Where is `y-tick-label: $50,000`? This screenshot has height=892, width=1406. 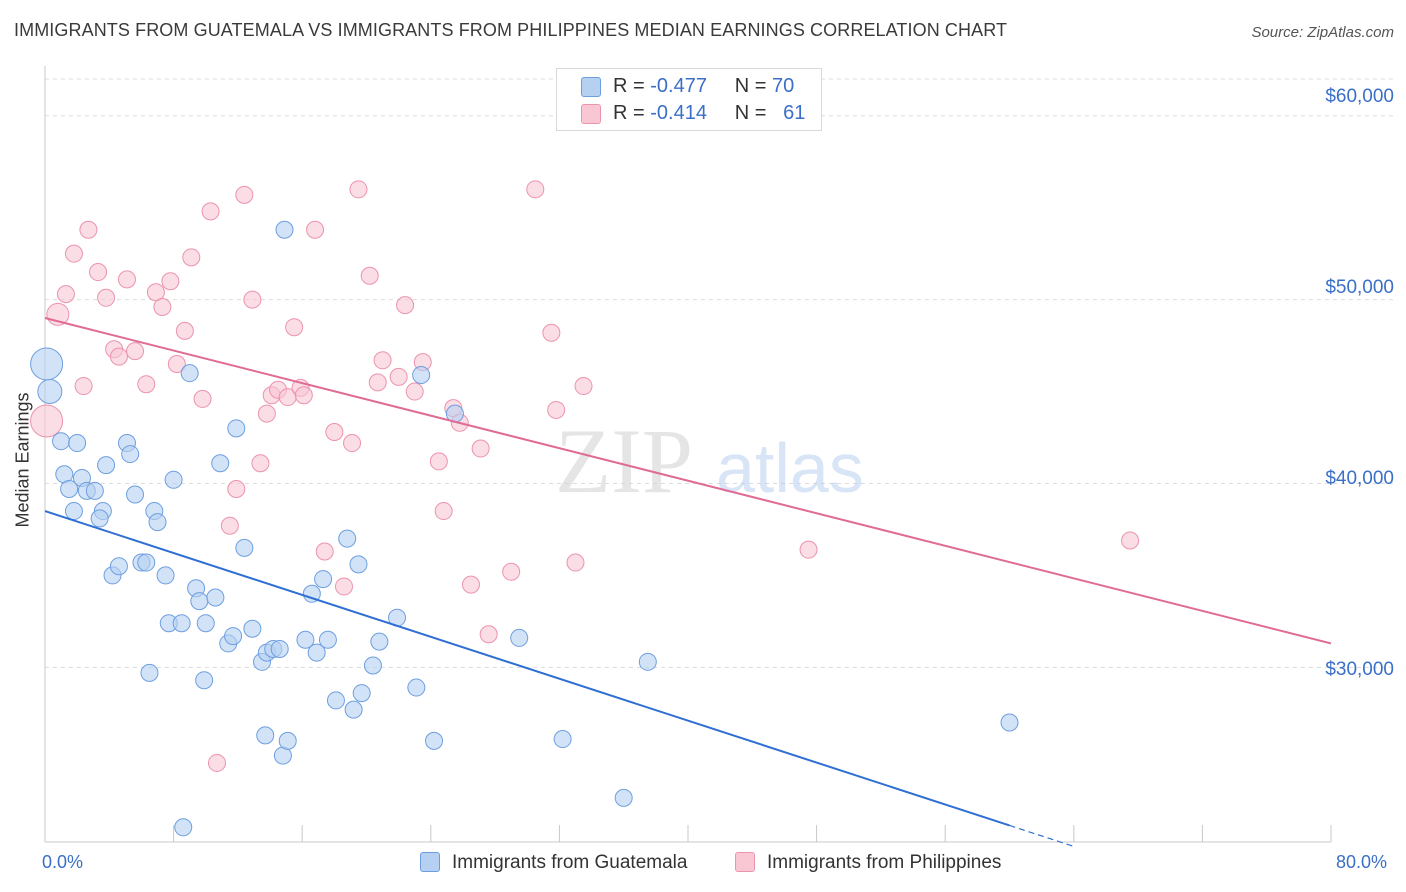
y-tick-label: $50,000 is located at coordinates (1359, 287).